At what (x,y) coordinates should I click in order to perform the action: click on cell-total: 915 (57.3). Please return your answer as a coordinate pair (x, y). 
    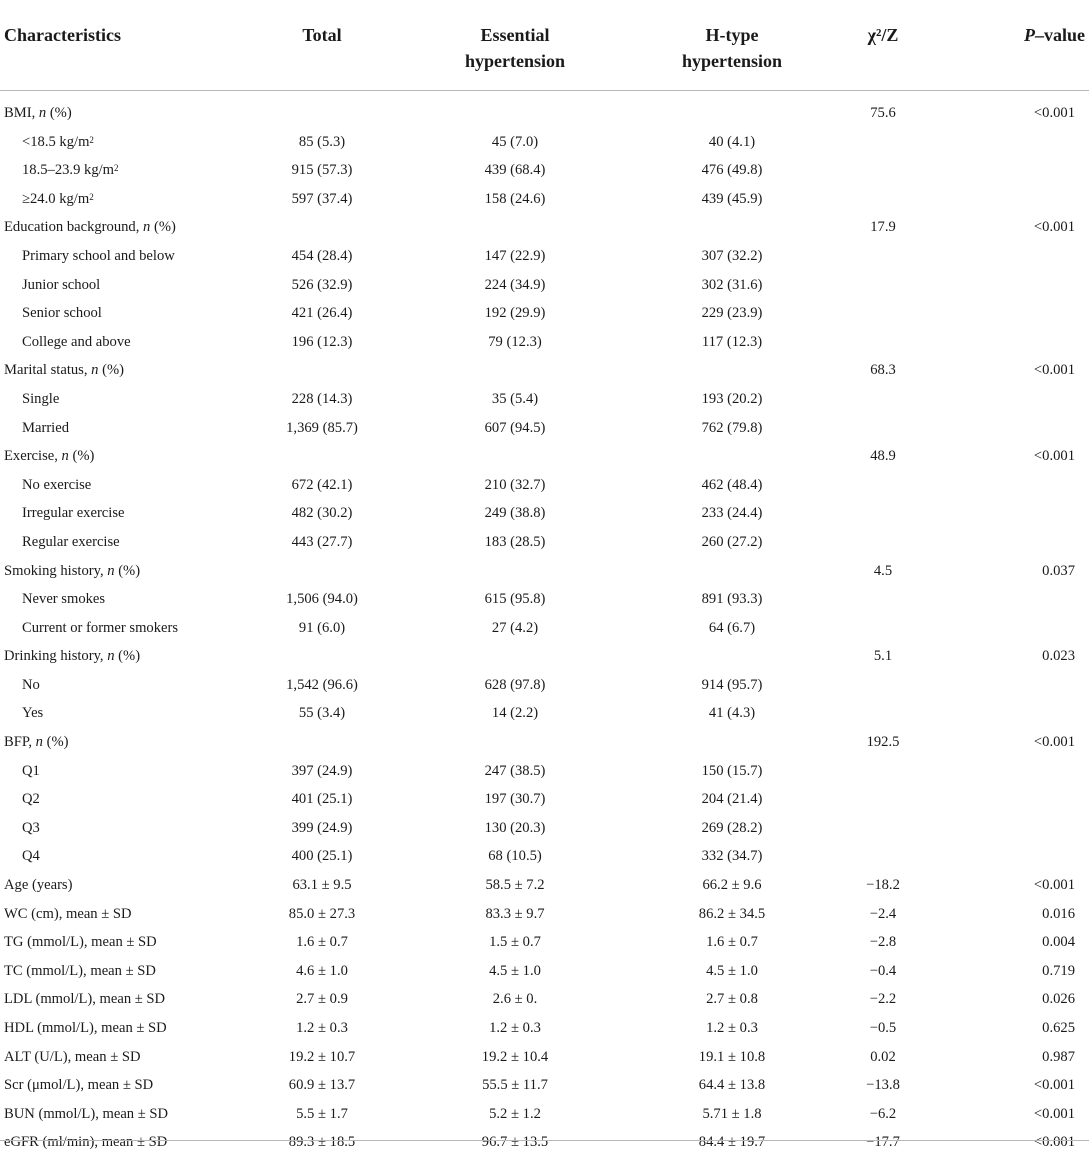
    Looking at the image, I should click on (322, 170).